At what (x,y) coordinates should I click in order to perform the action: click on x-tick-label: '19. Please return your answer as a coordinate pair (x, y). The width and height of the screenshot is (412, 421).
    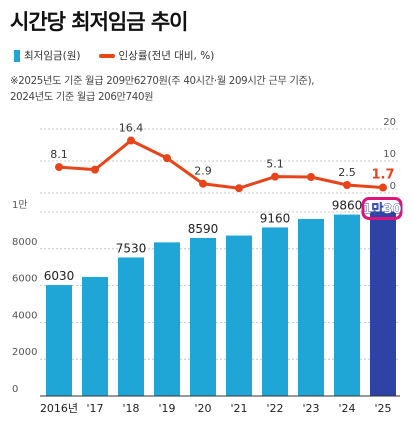
    Looking at the image, I should click on (166, 408).